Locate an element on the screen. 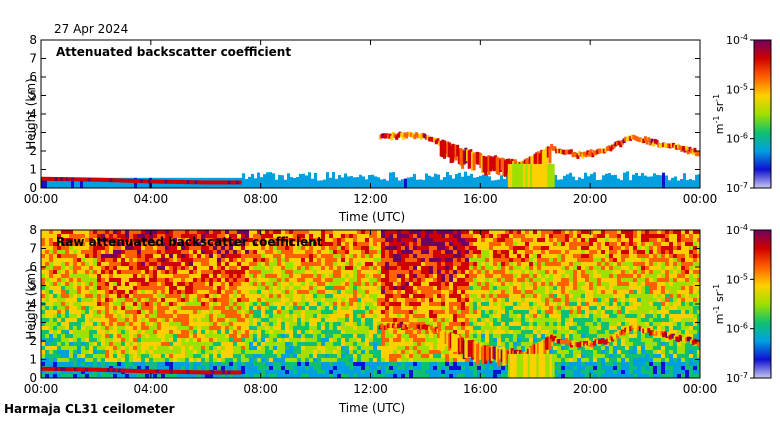 The image size is (780, 424). panel-title: Attenuated backscatter coefficient is located at coordinates (173, 52).